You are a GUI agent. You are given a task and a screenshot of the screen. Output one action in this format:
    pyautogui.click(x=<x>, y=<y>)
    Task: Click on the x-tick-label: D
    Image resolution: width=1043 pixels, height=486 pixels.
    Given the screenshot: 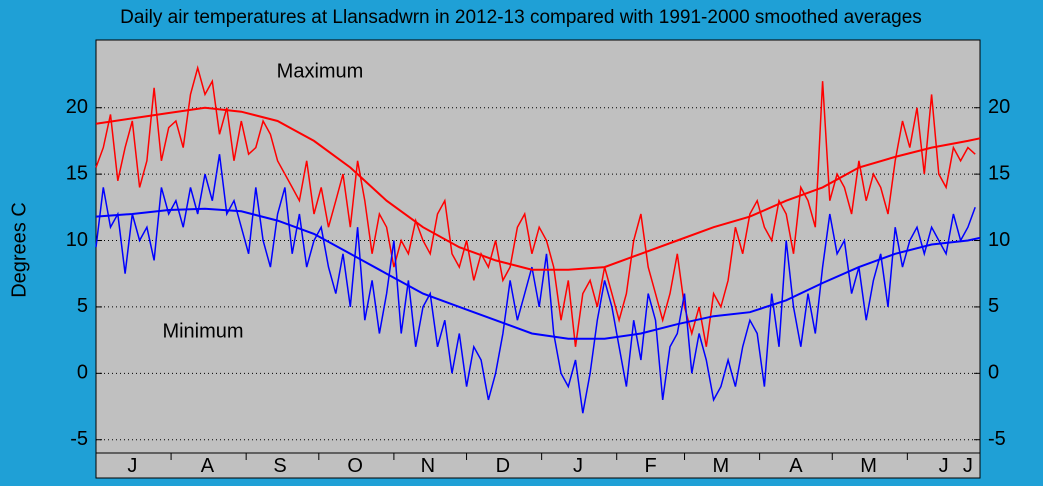 What is the action you would take?
    pyautogui.click(x=503, y=466)
    